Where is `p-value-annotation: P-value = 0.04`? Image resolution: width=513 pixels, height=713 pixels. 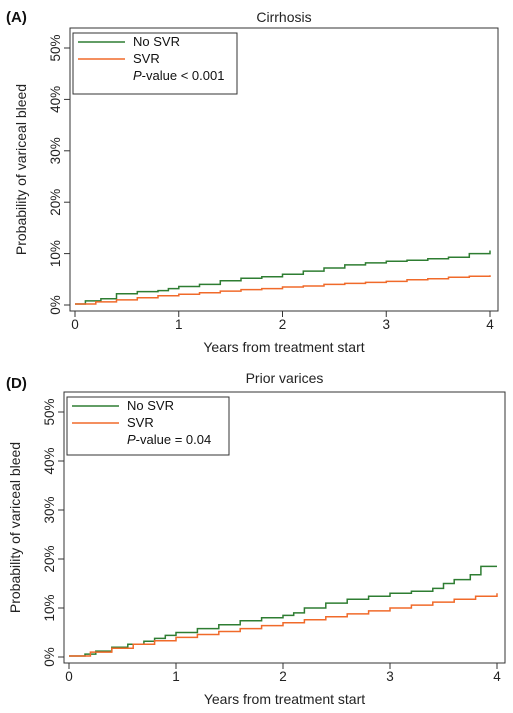
p-value-annotation: P-value = 0.04 is located at coordinates (169, 439).